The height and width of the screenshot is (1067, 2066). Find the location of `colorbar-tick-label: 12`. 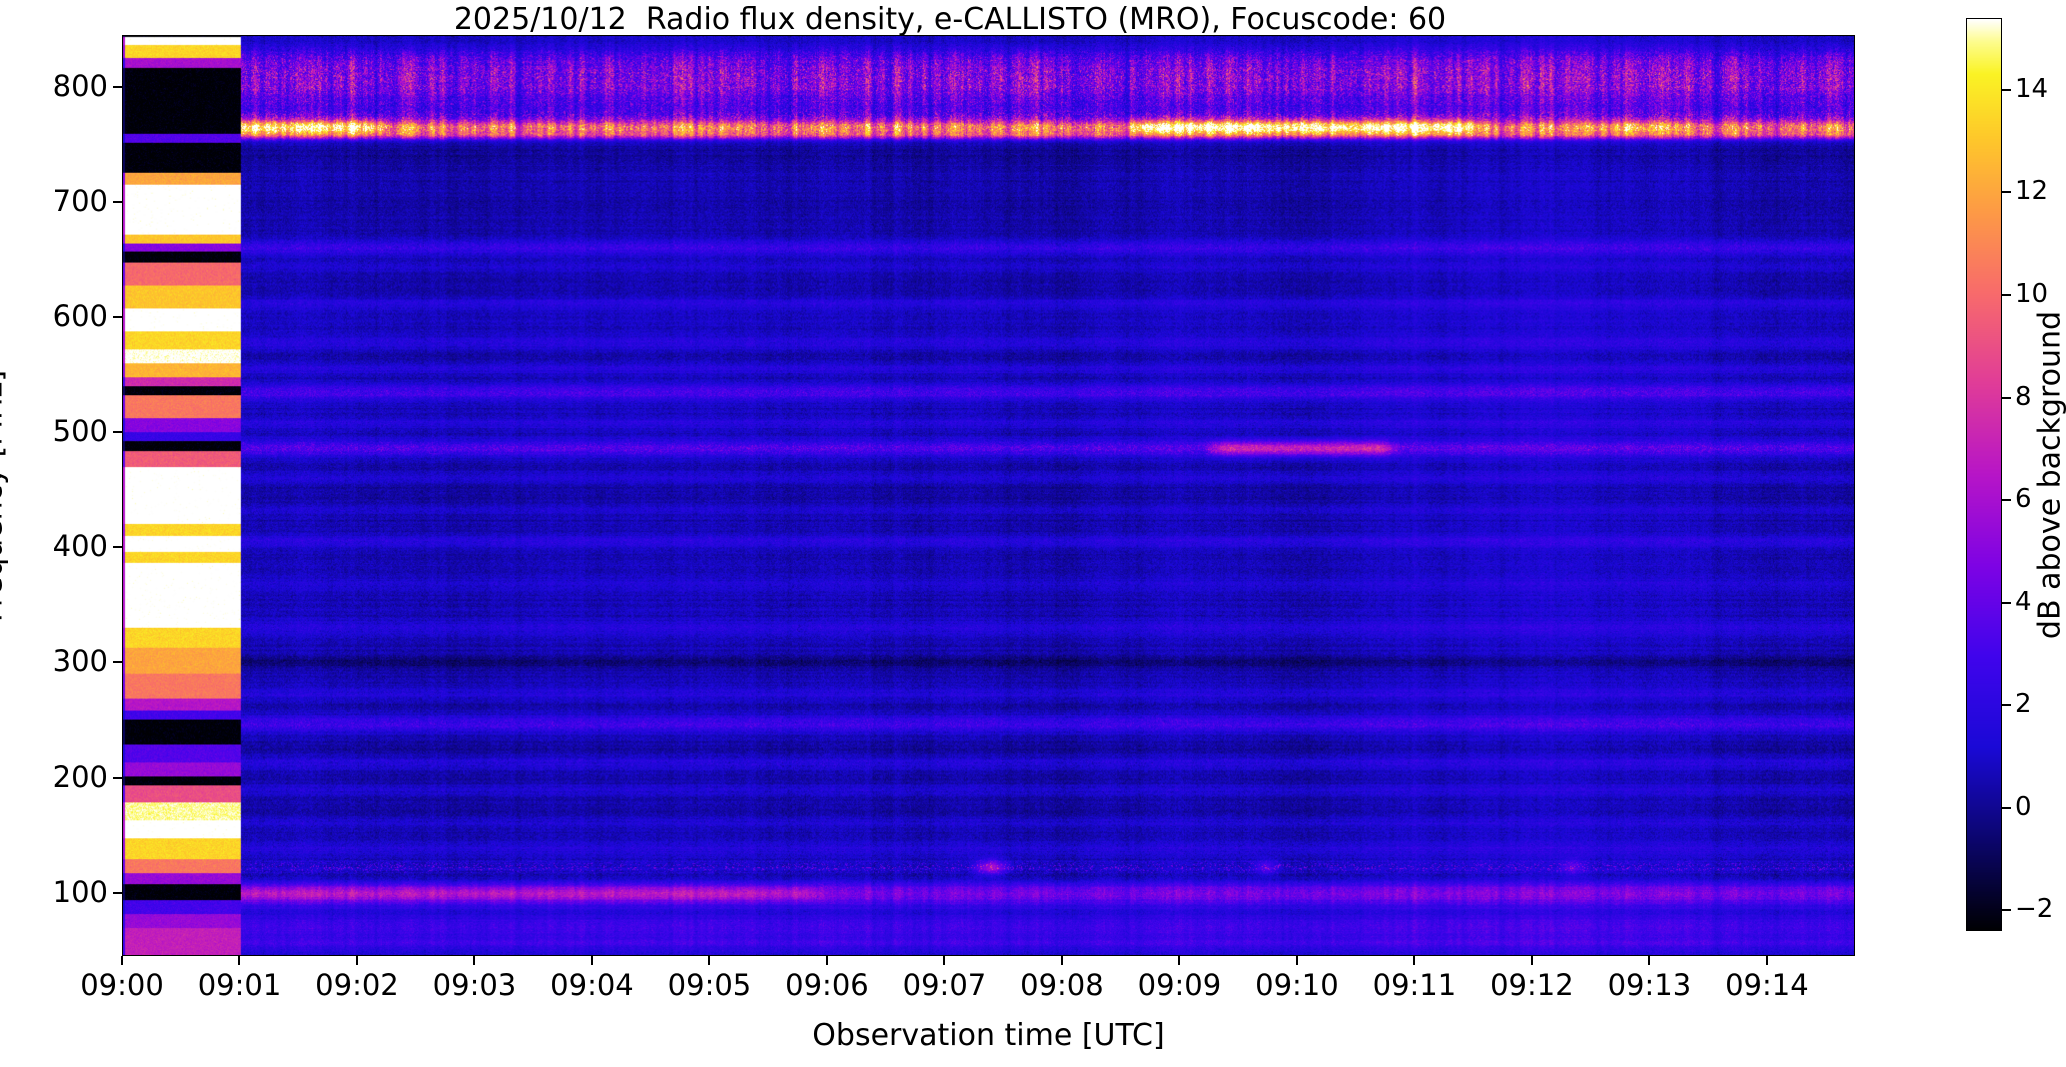

colorbar-tick-label: 12 is located at coordinates (2032, 191).